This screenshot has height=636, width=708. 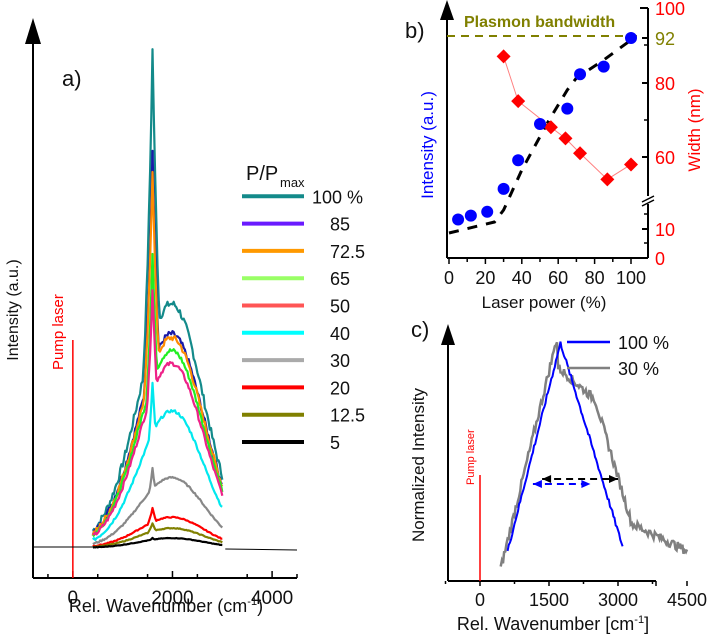 I want to click on x-tick-label: 1500, so click(x=549, y=600).